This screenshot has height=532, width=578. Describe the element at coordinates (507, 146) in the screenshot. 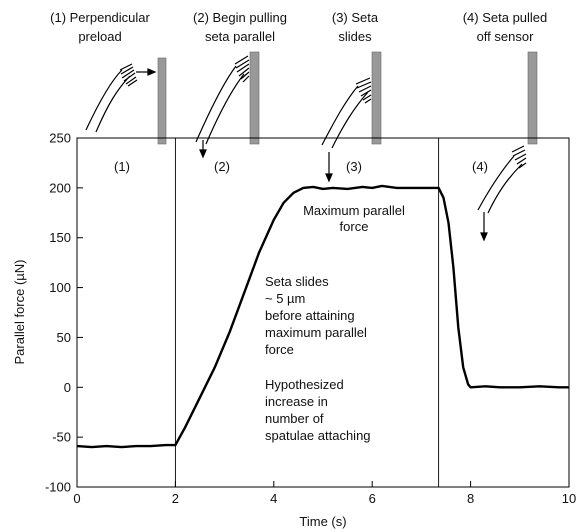

I see `seta-stage-4-illustration` at that location.